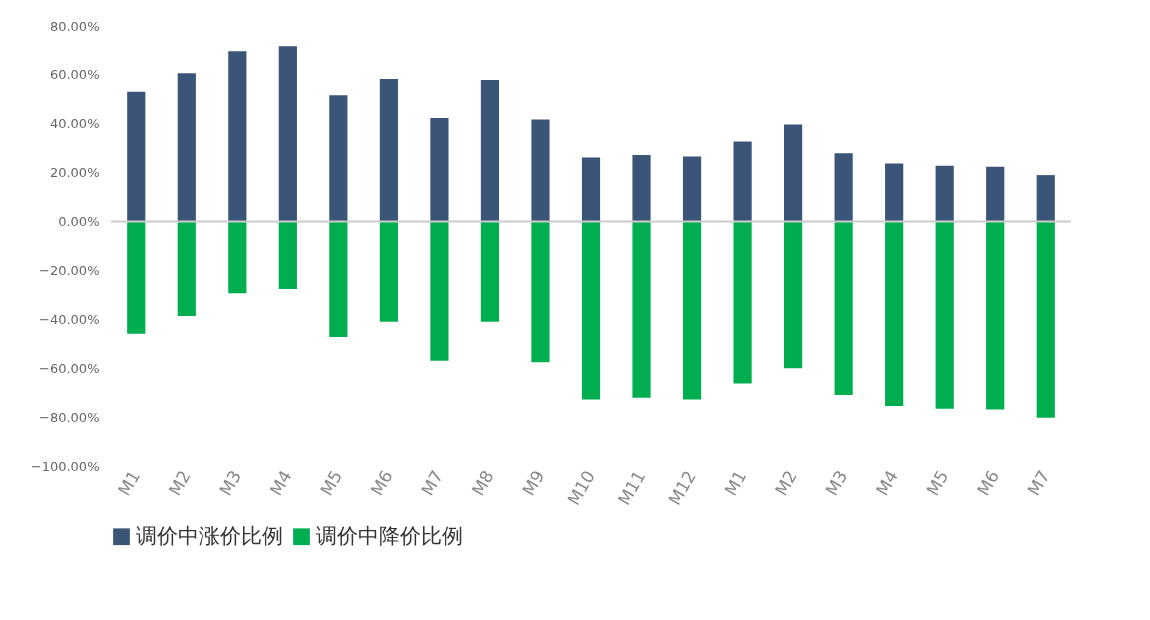 This screenshot has width=1150, height=620. What do you see at coordinates (482, 483) in the screenshot?
I see `x-tick-label: M8` at bounding box center [482, 483].